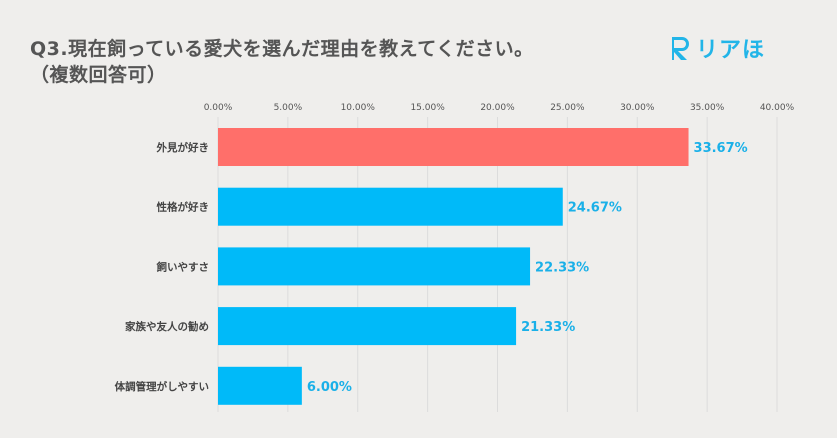  What do you see at coordinates (562, 267) in the screenshot?
I see `data-label: 22.33%` at bounding box center [562, 267].